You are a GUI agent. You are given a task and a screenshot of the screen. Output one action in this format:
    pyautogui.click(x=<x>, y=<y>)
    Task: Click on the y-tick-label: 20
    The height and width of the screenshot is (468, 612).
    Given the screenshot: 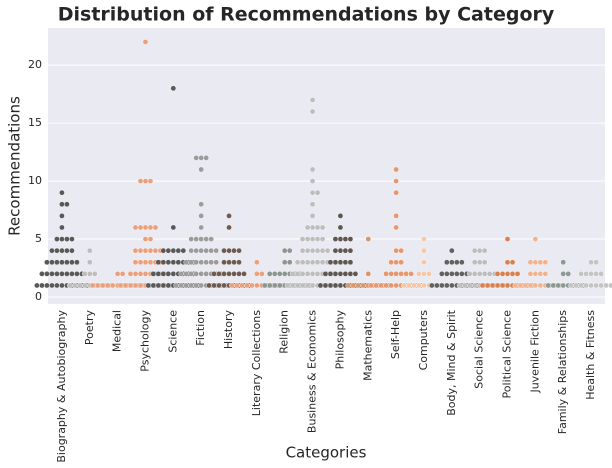 What is the action you would take?
    pyautogui.click(x=35, y=64)
    